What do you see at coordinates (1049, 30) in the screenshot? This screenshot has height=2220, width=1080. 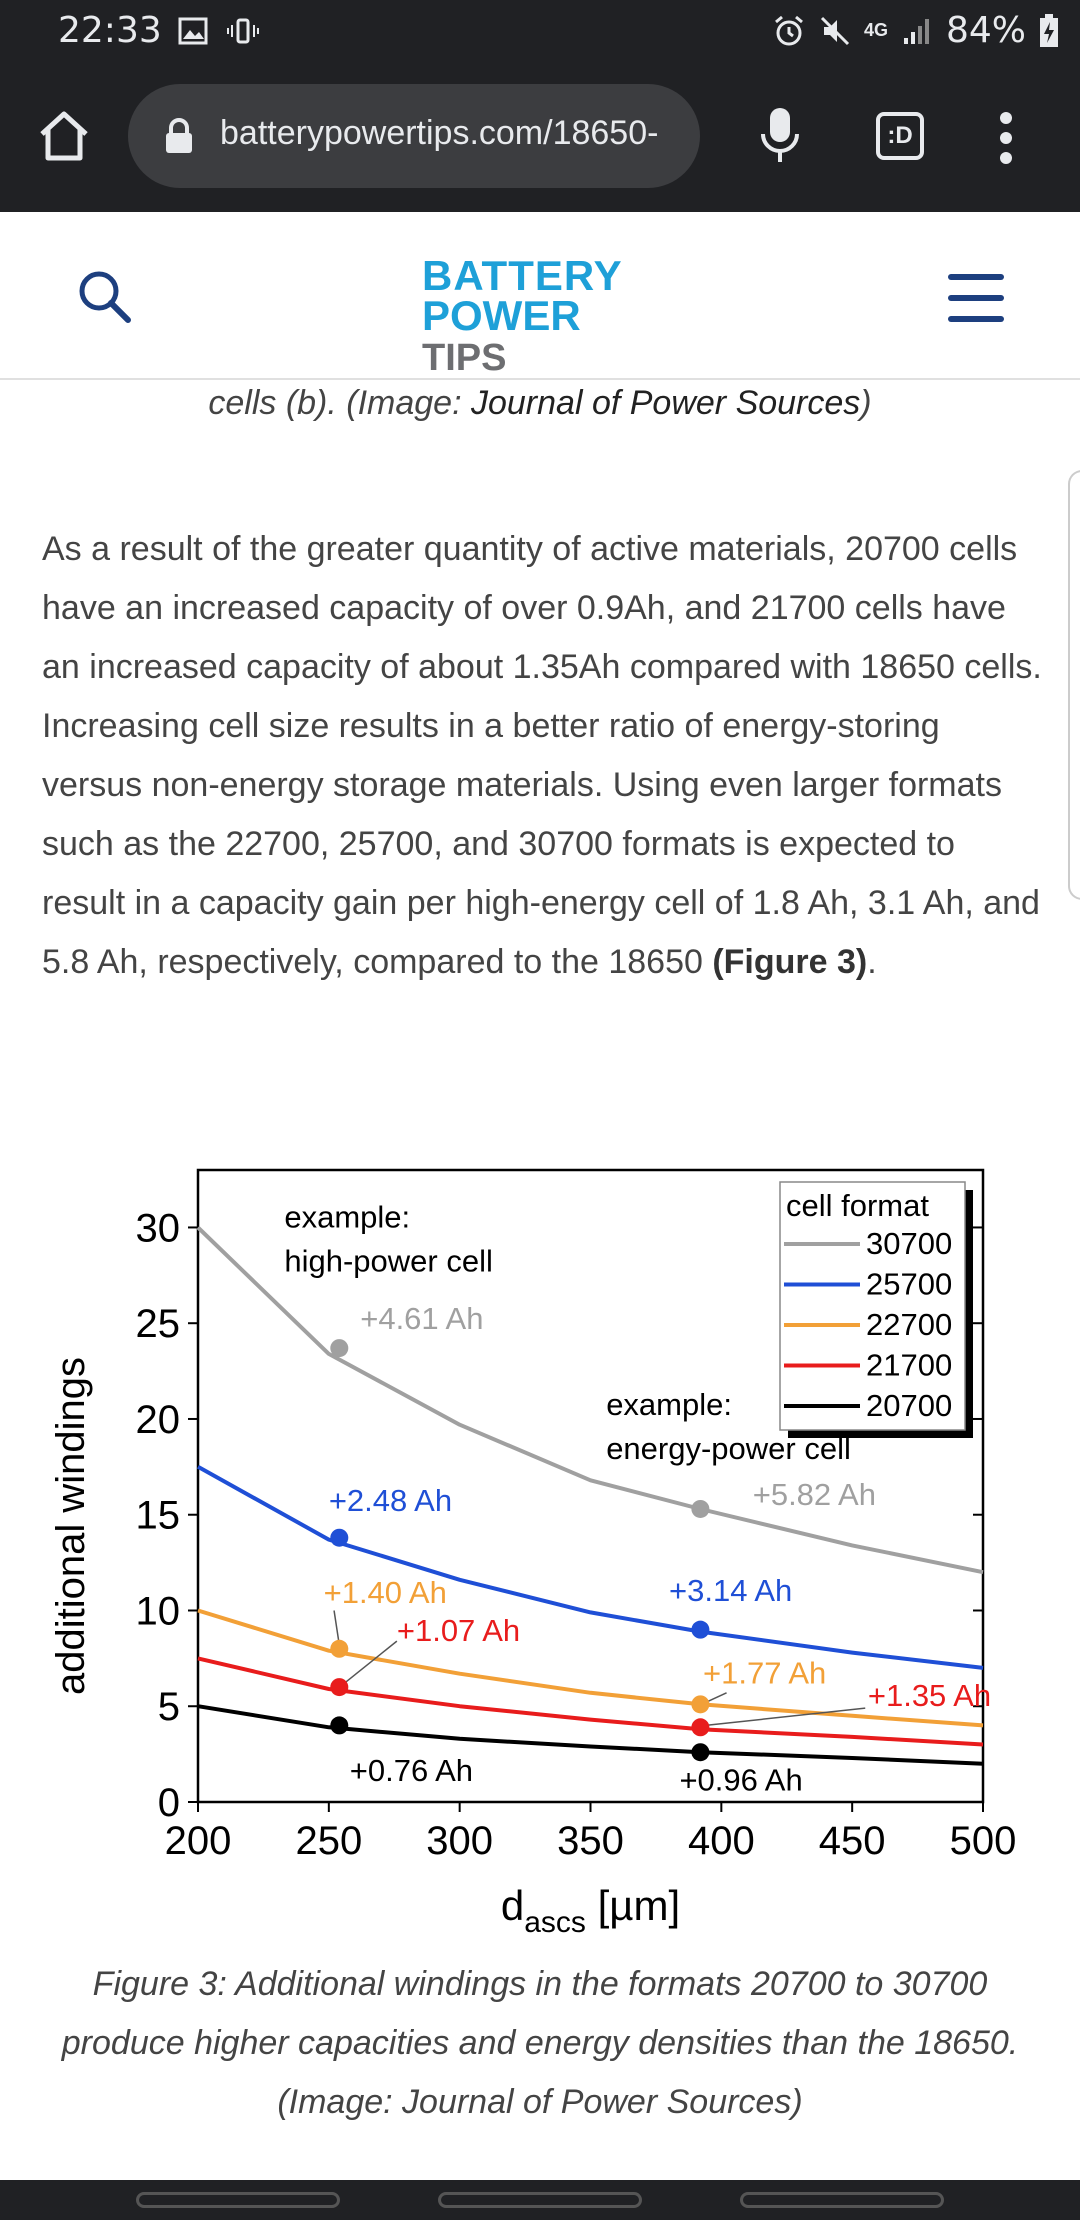 I see `battery-charging-icon` at bounding box center [1049, 30].